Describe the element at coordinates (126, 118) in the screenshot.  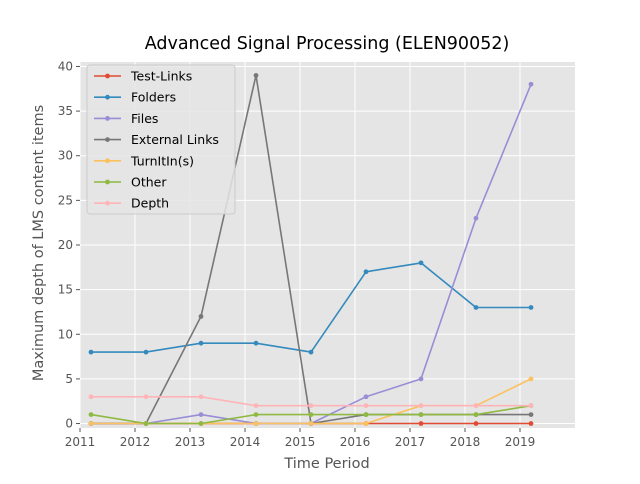
I see `legend-item: Files` at that location.